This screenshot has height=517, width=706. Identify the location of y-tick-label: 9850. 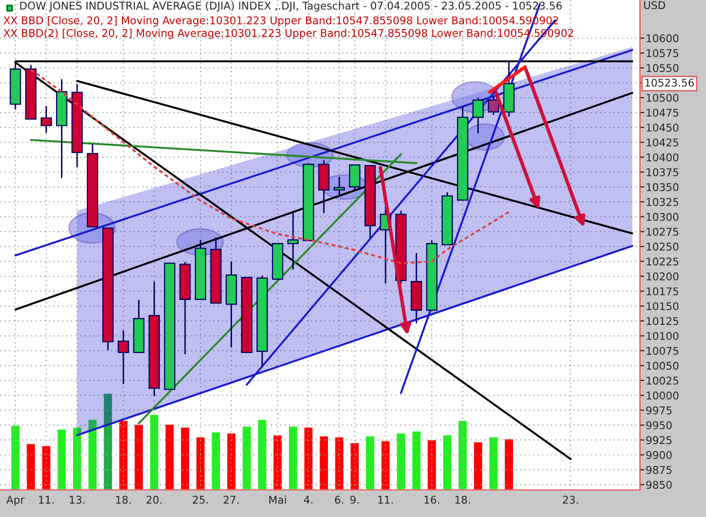
(659, 484).